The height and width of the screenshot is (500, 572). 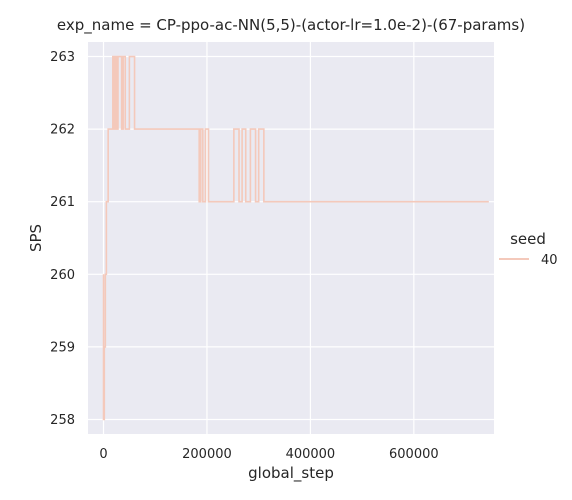 What do you see at coordinates (62, 202) in the screenshot?
I see `y-tick-label: 261` at bounding box center [62, 202].